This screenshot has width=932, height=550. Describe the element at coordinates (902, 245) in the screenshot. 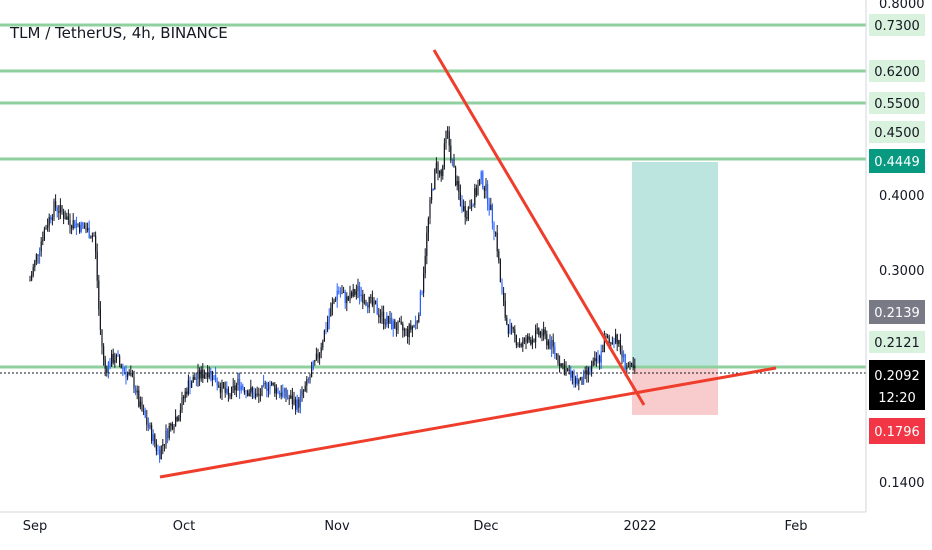

I see `price-axis: 0.8000 0.4000 0.3000 0.1400` at that location.